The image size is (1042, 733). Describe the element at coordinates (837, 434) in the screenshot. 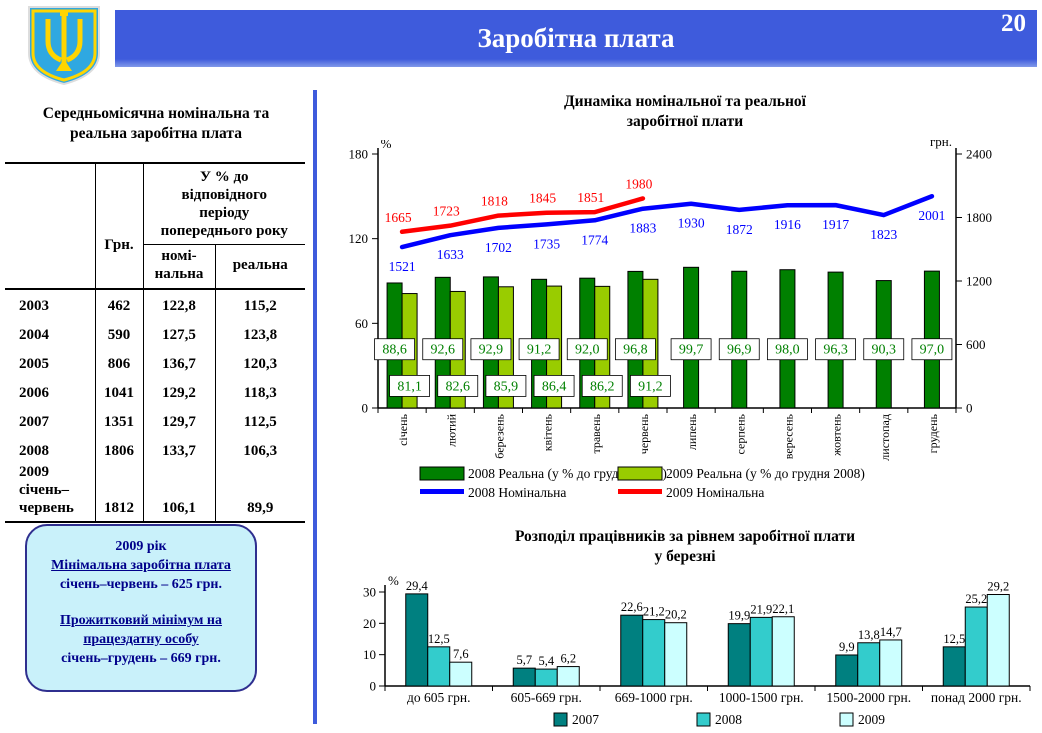

I see `month-label: жовтень` at that location.